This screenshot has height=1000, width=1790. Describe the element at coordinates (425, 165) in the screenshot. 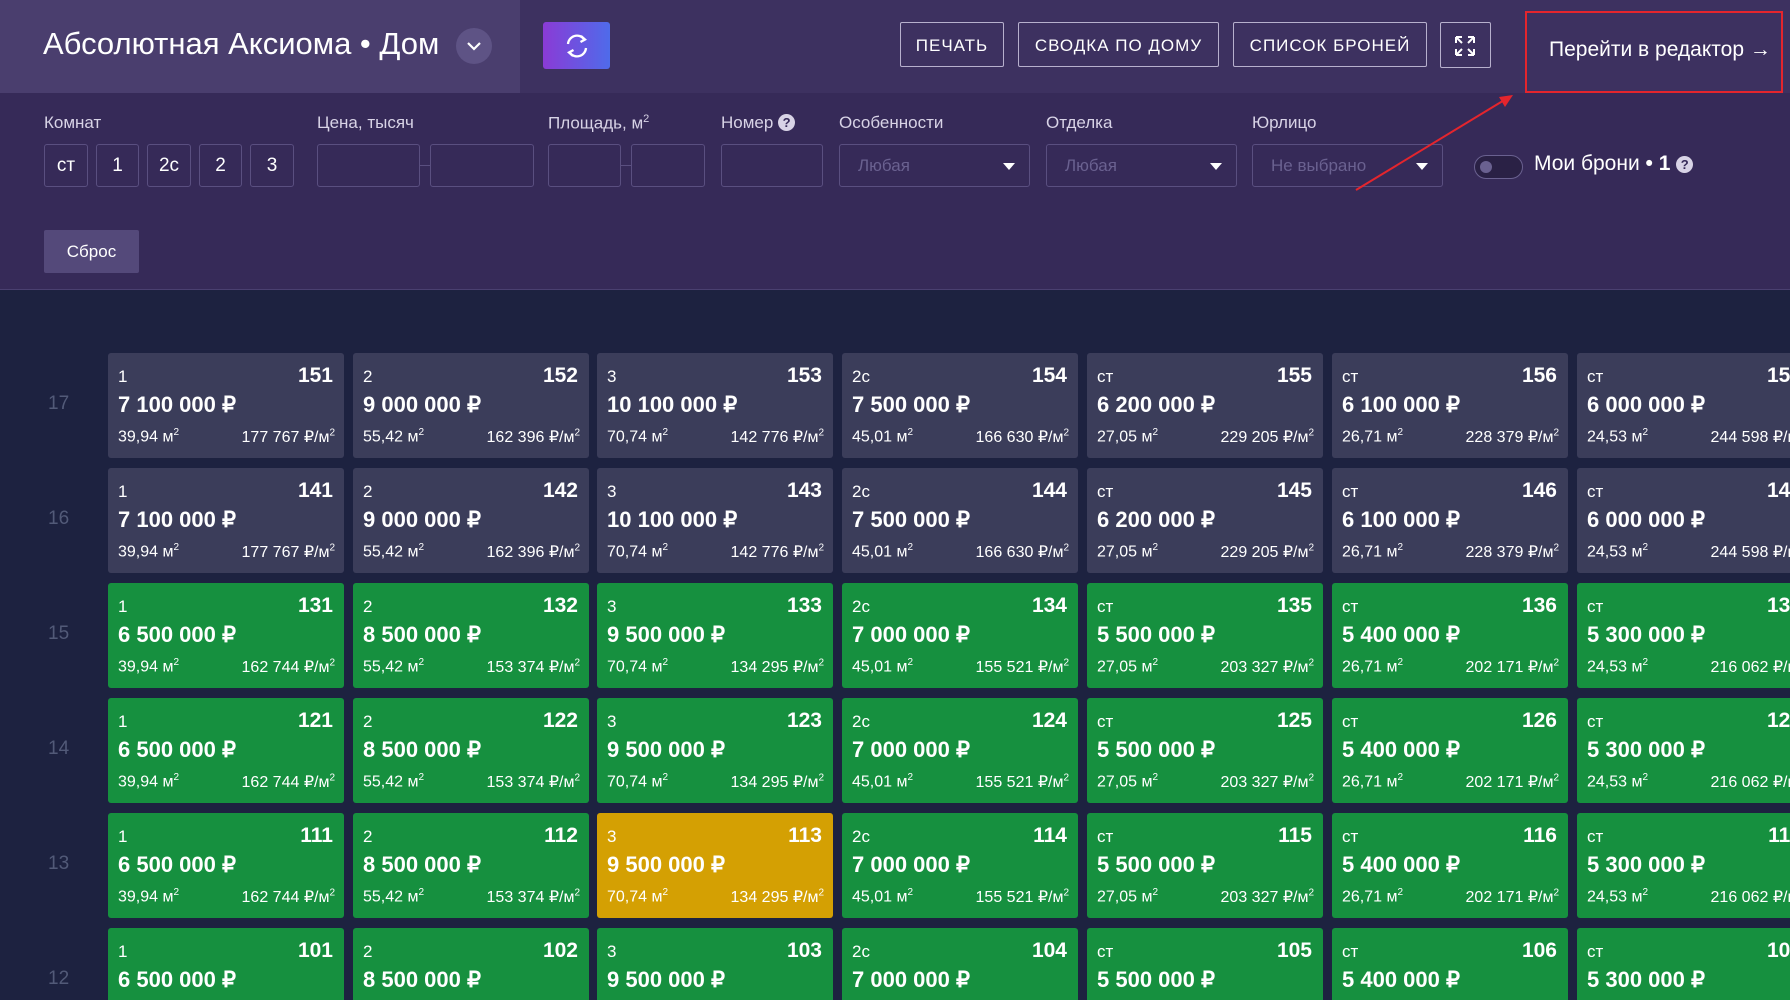

I see `price-range-separator` at that location.